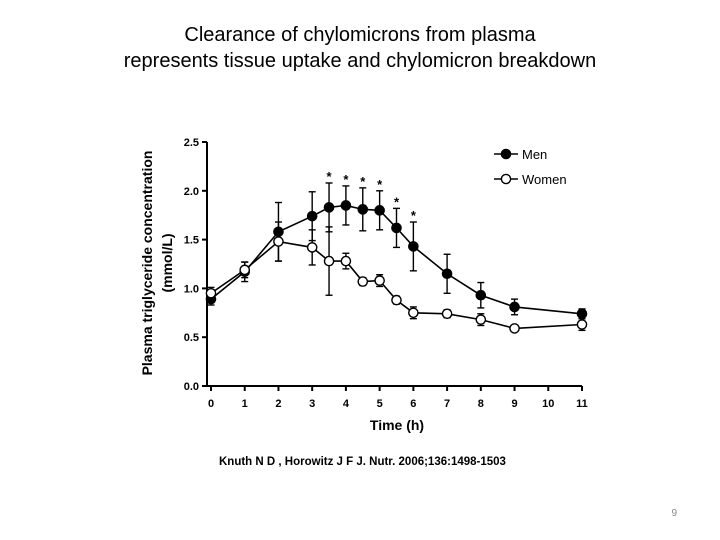  Describe the element at coordinates (167, 262) in the screenshot. I see `y-axis-label-line-2: (mmol/L)` at that location.